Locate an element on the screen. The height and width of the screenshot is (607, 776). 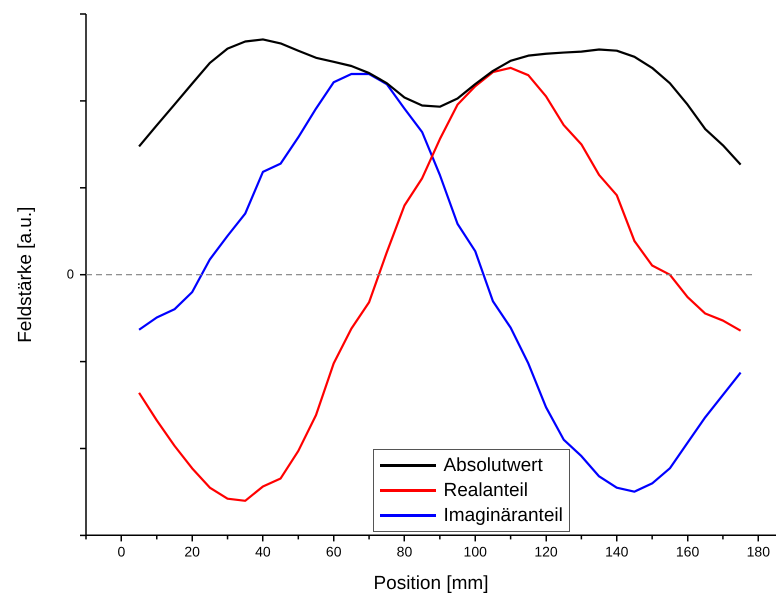
x-tick-label: 100 is located at coordinates (476, 552).